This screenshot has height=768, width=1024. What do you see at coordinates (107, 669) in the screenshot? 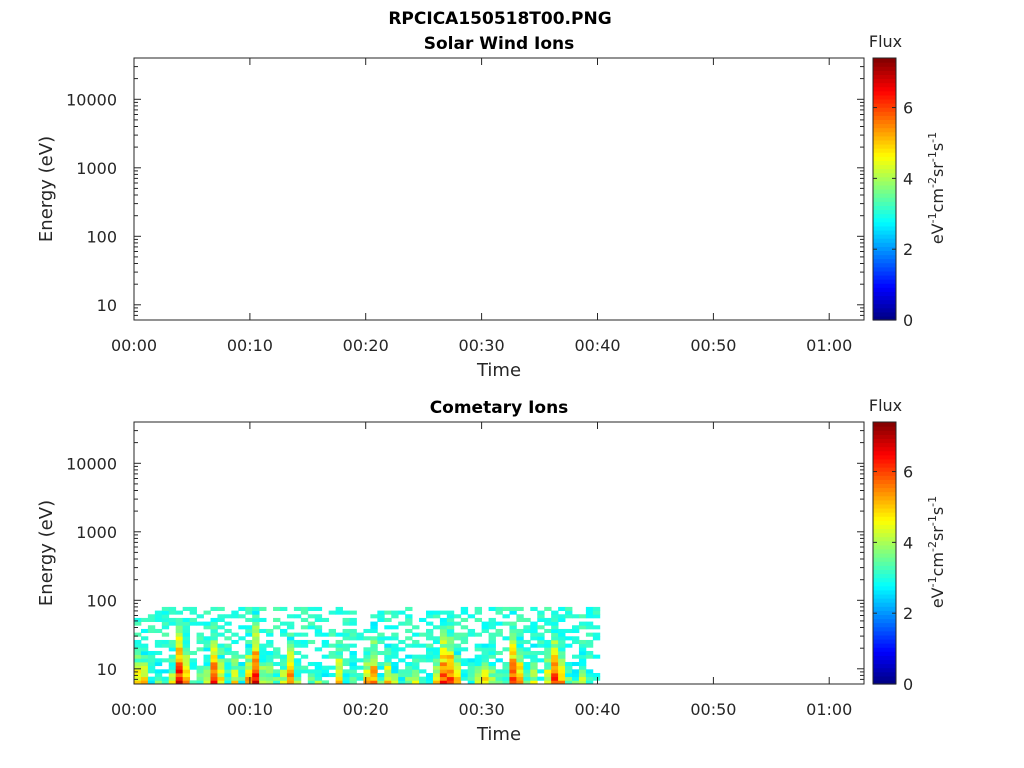
I see `y-tick-label: 10` at bounding box center [107, 669].